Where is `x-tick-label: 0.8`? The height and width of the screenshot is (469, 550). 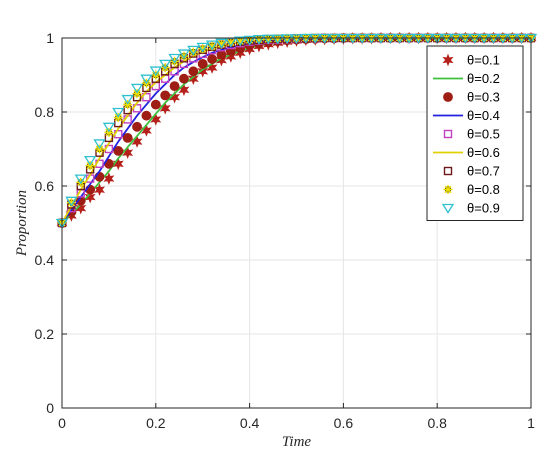 x-tick-label: 0.8 is located at coordinates (437, 423).